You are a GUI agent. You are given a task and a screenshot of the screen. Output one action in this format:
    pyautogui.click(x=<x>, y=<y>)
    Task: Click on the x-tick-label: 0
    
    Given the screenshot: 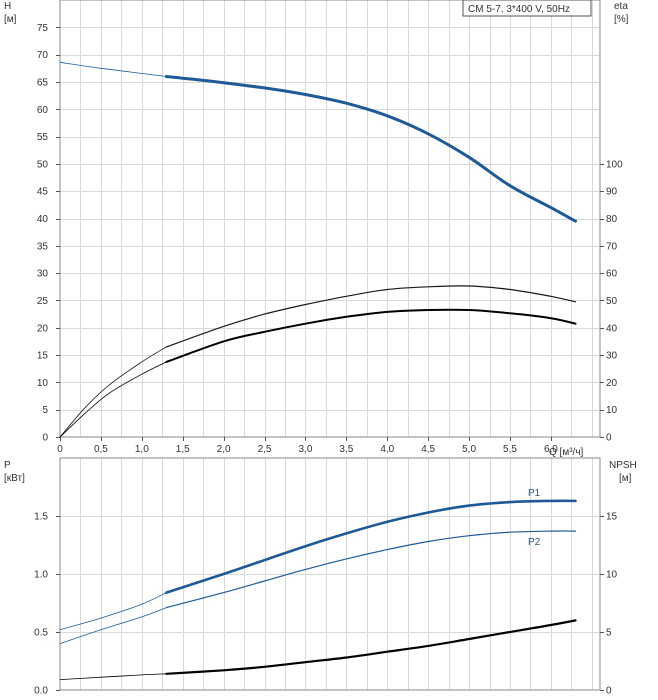 What is the action you would take?
    pyautogui.click(x=60, y=449)
    